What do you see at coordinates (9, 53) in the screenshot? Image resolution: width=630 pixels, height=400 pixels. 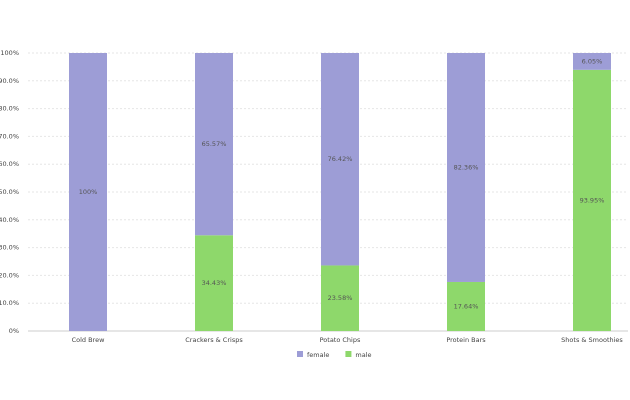 I see `y-tick-label: 100%` at bounding box center [9, 53].